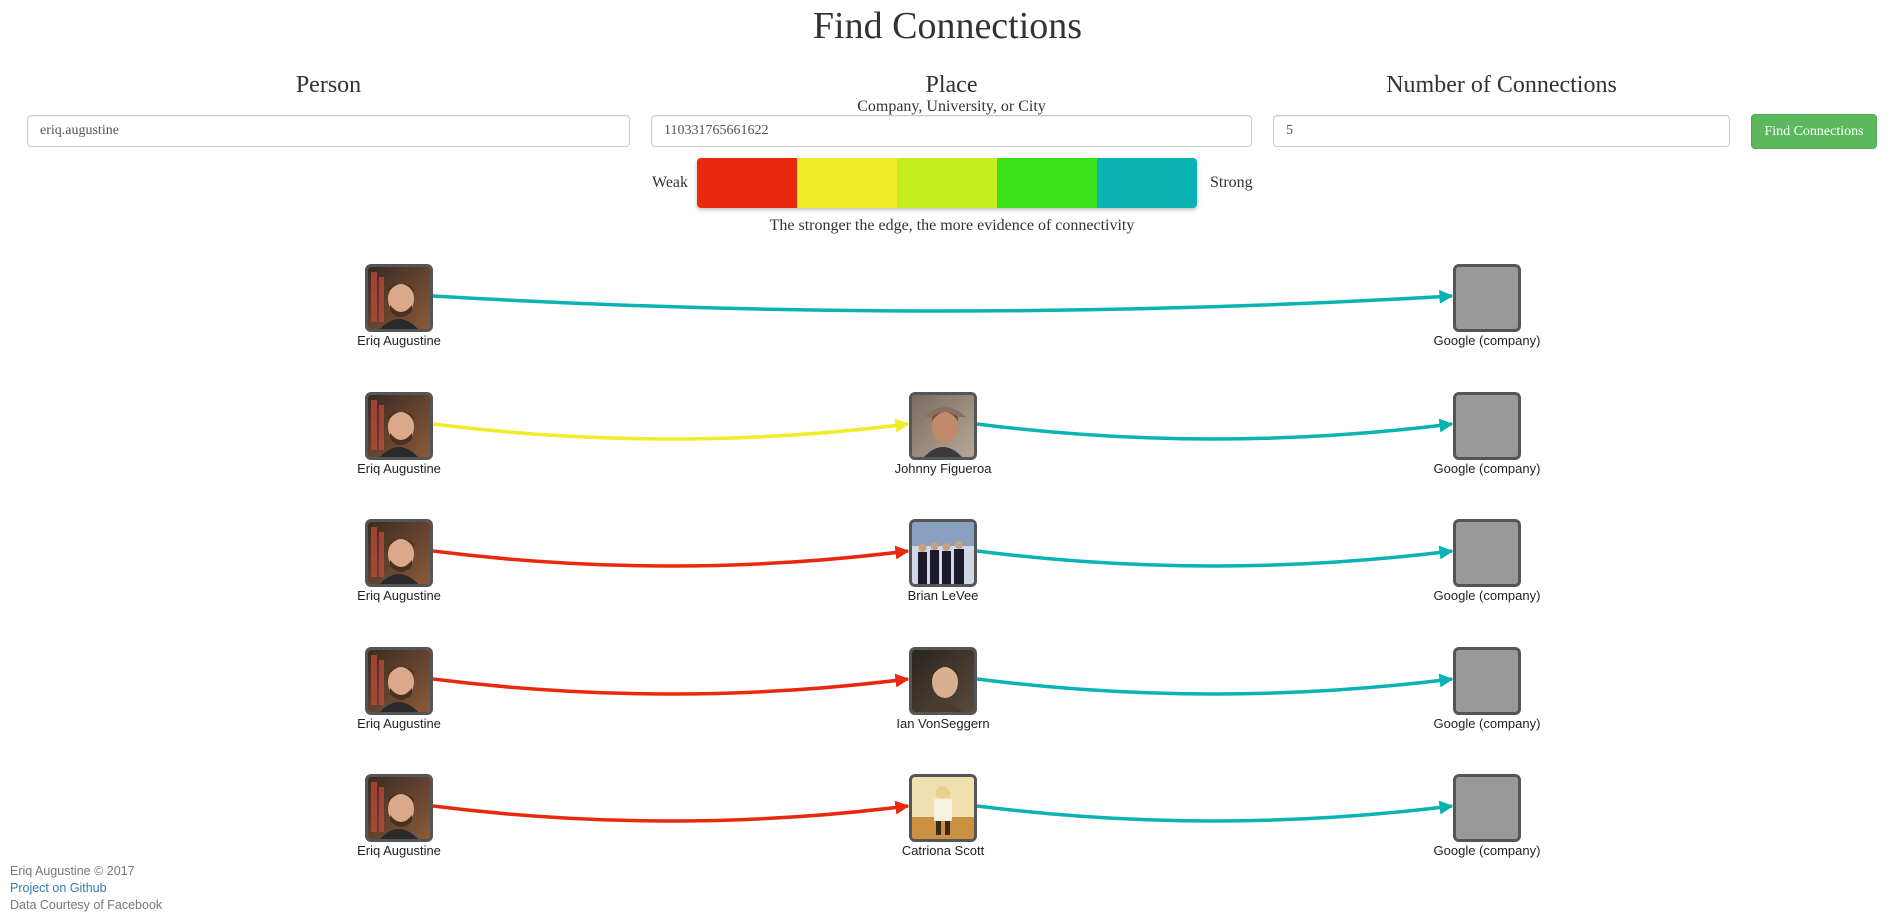 The width and height of the screenshot is (1895, 915). What do you see at coordinates (947, 26) in the screenshot?
I see `page-title: Find Connections` at bounding box center [947, 26].